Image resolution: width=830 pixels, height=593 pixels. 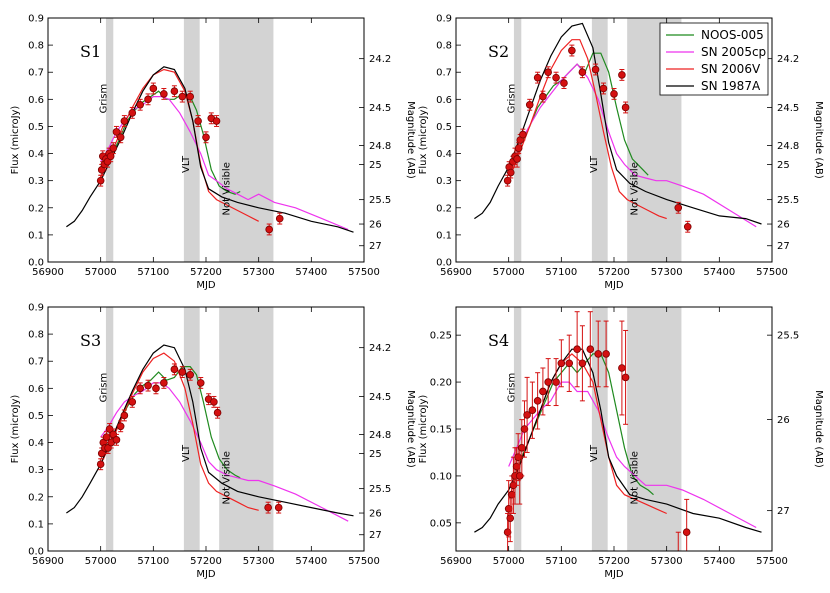 What do you see at coordinates (441, 523) in the screenshot?
I see `y-tick-label: 0.05` at bounding box center [441, 523].